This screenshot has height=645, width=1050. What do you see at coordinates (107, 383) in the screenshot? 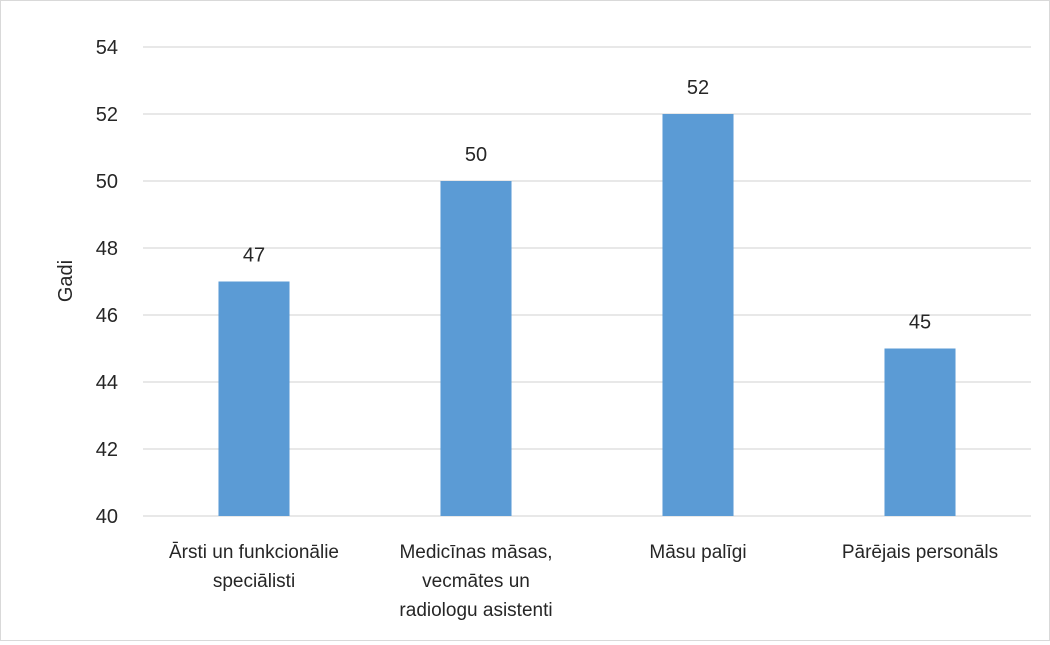
I see `y-tick-label: 44` at bounding box center [107, 383].